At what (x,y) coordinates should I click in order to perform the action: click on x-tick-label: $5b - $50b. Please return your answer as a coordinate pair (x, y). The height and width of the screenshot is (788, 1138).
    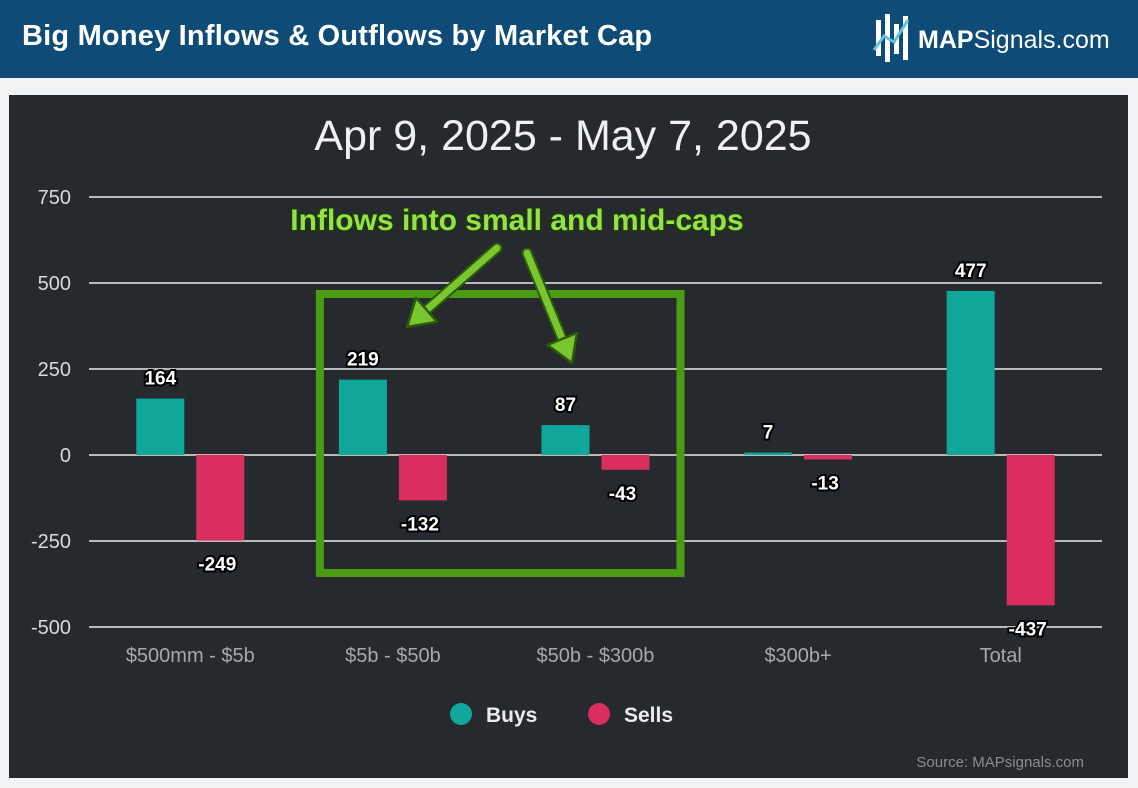
    Looking at the image, I should click on (393, 656).